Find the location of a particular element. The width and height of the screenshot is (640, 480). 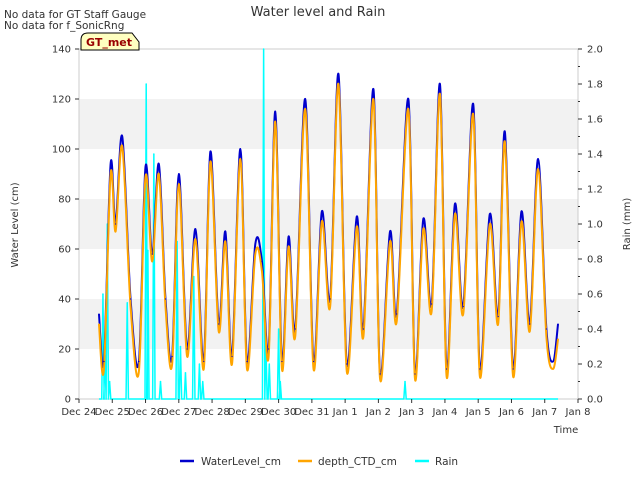

x-tick-label: Dec 26 is located at coordinates (145, 412).